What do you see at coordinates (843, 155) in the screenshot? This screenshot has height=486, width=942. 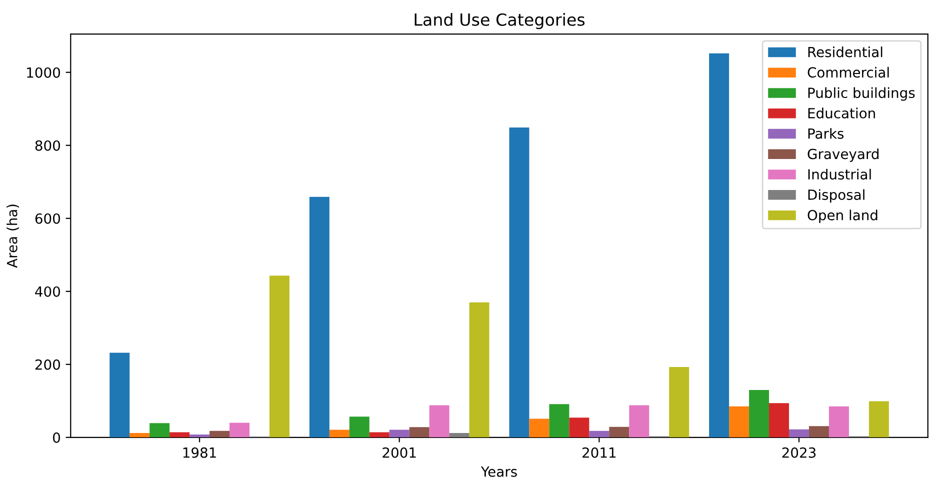 I see `legend-label: Graveyard` at bounding box center [843, 155].